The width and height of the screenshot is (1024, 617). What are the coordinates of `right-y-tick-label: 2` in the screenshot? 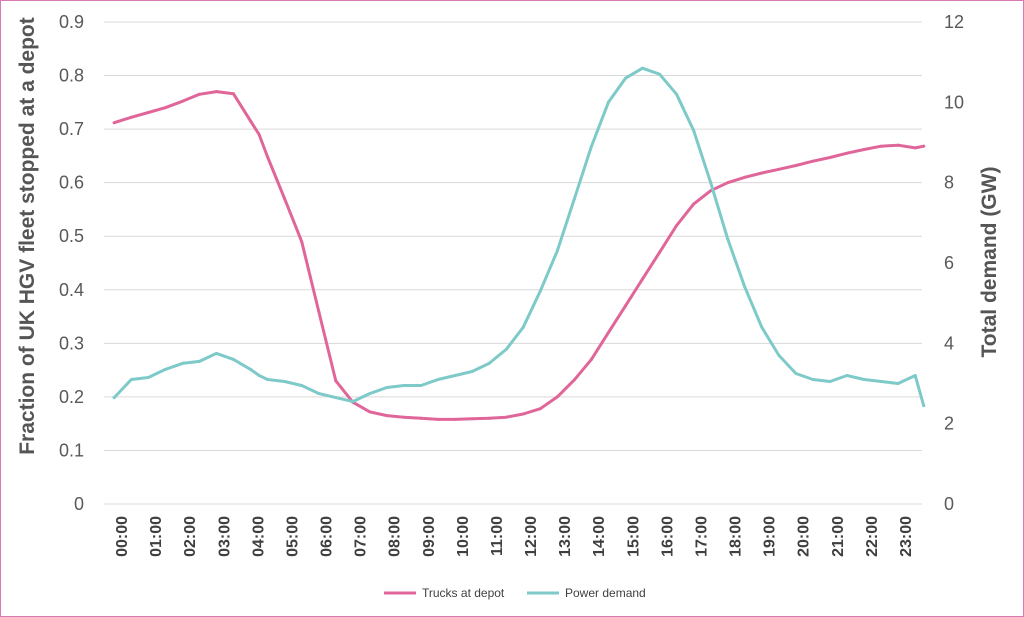 It's located at (949, 424).